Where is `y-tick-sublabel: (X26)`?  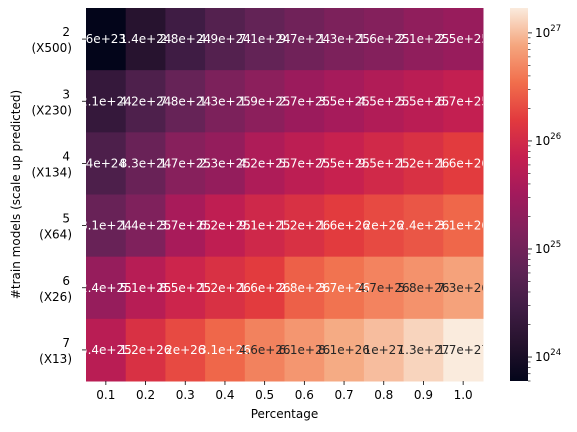 y-tick-sublabel: (X26) is located at coordinates (55, 297).